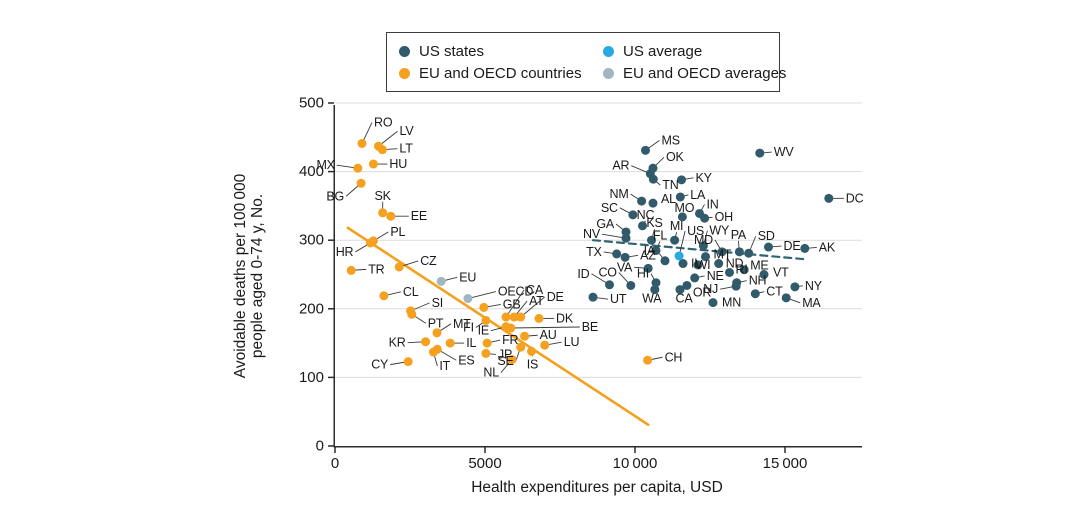 This screenshot has height=532, width=1081. What do you see at coordinates (695, 278) in the screenshot?
I see `point-us-NE` at bounding box center [695, 278].